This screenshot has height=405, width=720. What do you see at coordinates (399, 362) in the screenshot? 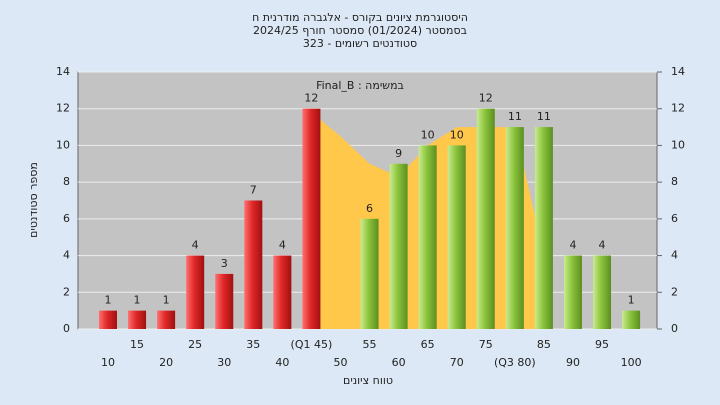
I see `x-tick-label: 60` at bounding box center [399, 362].